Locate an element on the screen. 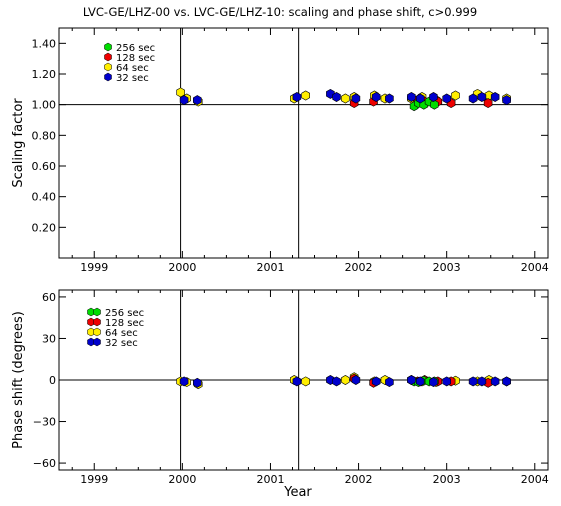 The image size is (561, 506). y-tick-label: 0.60 is located at coordinates (44, 166).